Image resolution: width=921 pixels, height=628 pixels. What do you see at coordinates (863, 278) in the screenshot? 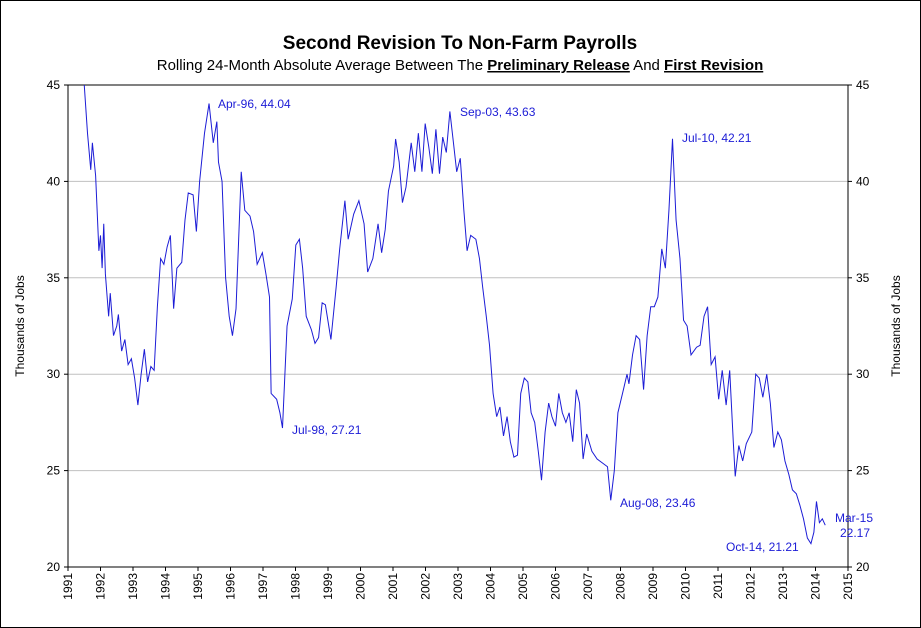
I see `y2-tick-label: 35` at bounding box center [863, 278].